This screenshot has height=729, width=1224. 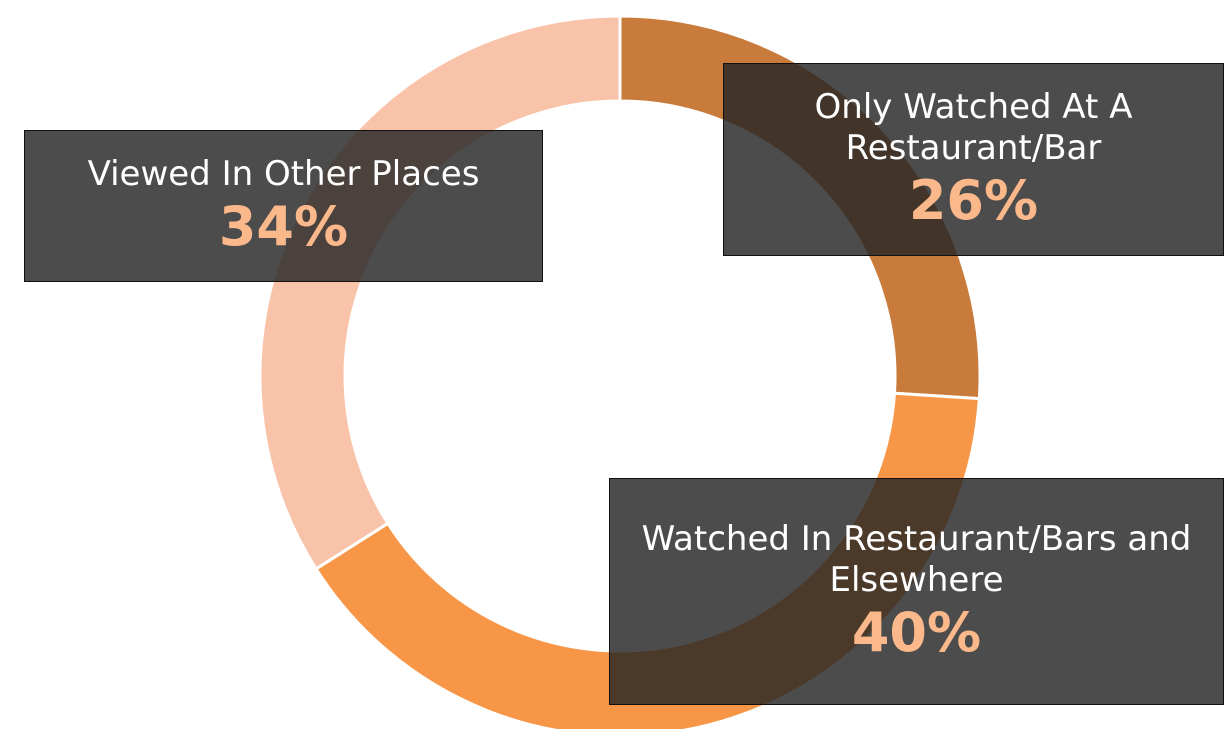 I want to click on category-label: Watched In Restaurant/Bars and Elsewhere, so click(x=916, y=559).